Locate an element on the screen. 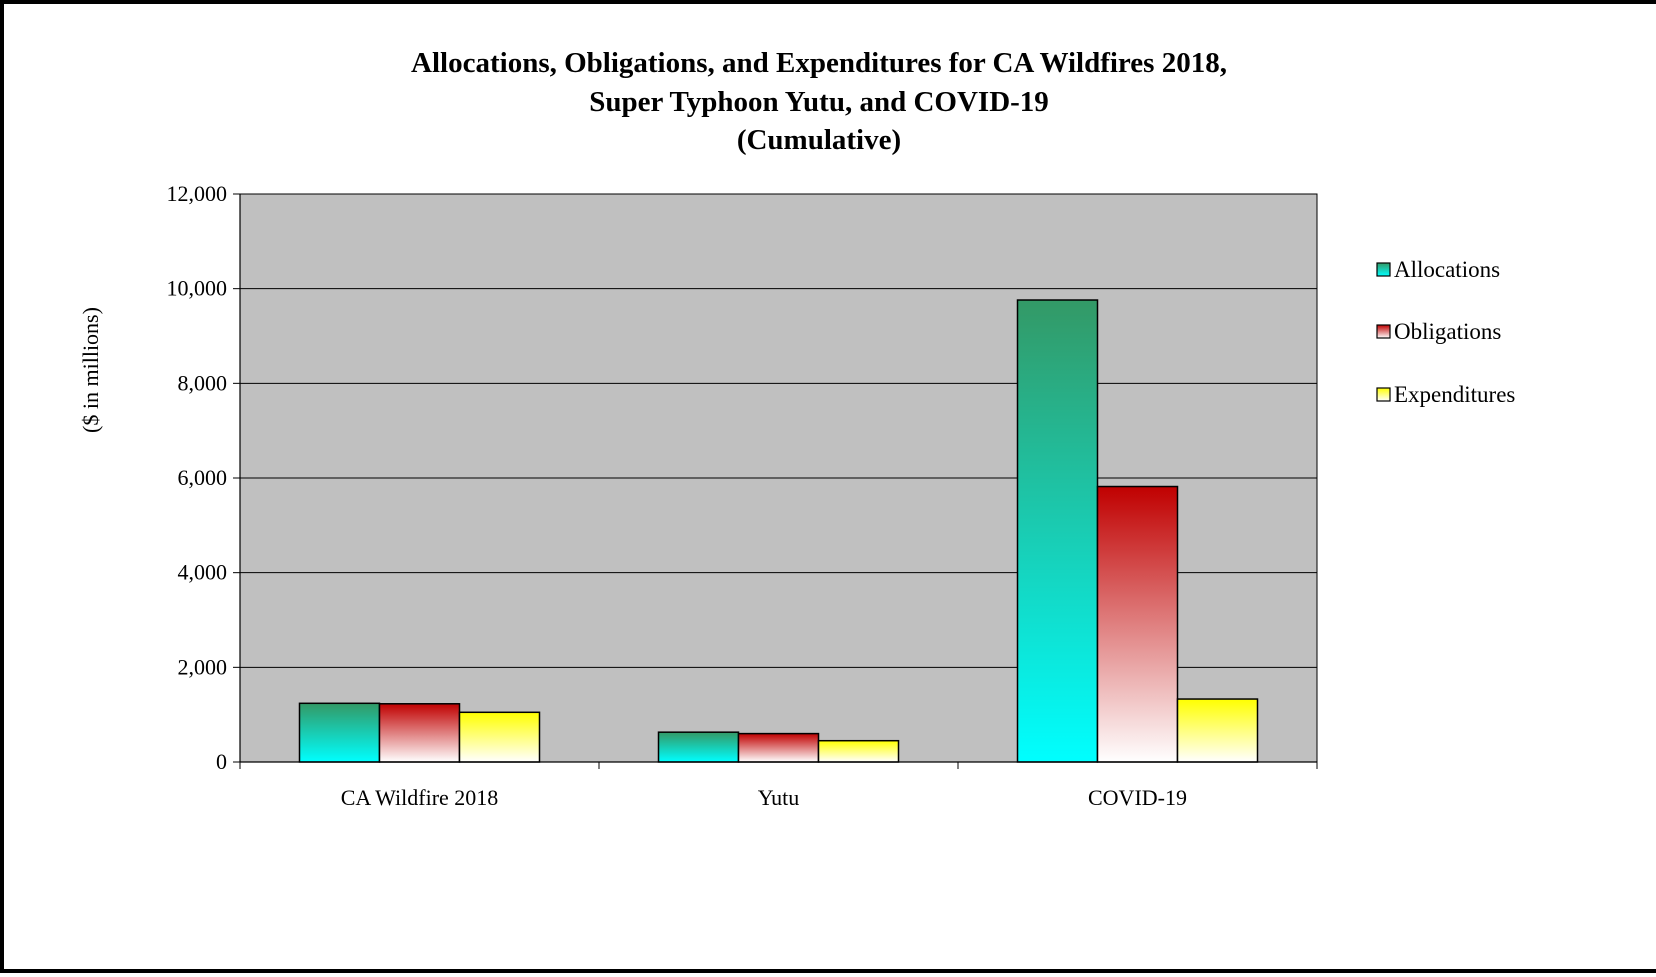 This screenshot has width=1656, height=977. y-tick-label: 6,000 is located at coordinates (203, 477).